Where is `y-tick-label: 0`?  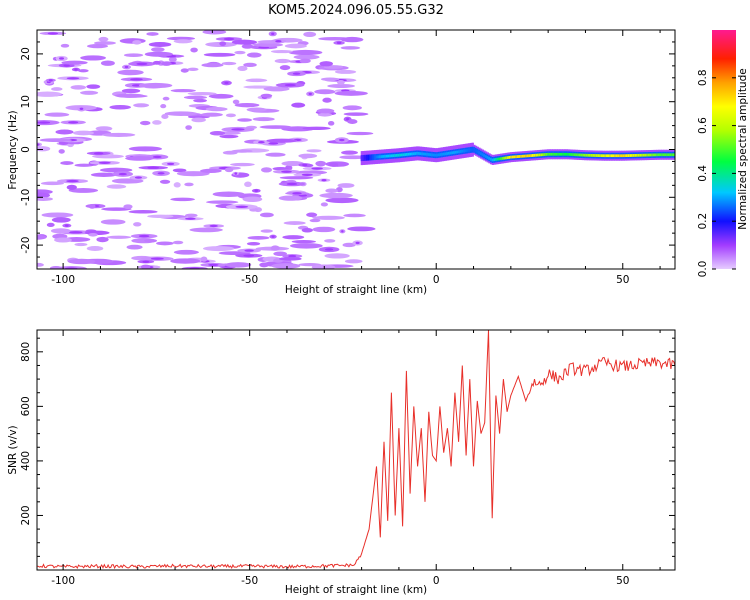 y-tick-label: 0 is located at coordinates (26, 149).